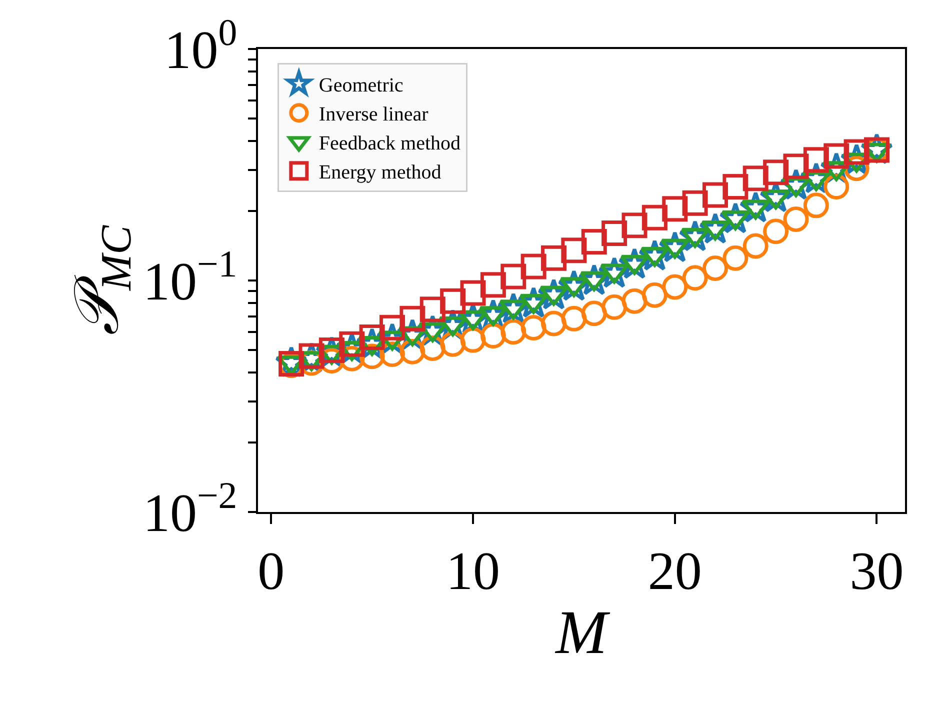 Image resolution: width=930 pixels, height=705 pixels. Describe the element at coordinates (361, 85) in the screenshot. I see `legend-label: Geometric` at that location.